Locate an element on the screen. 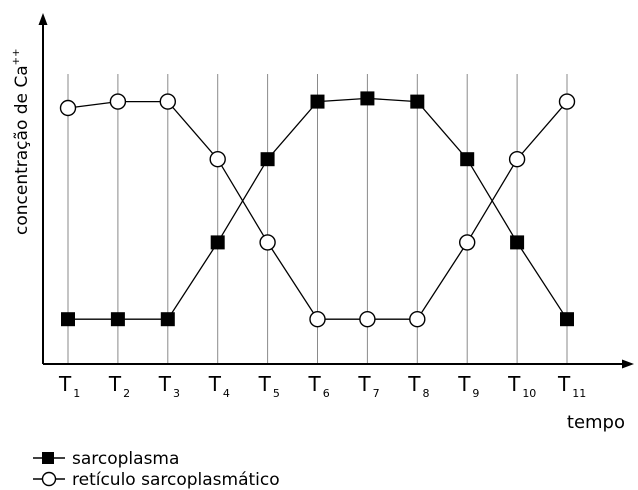 The height and width of the screenshot is (490, 638). legend: sarcoplasma retículo sarcoplasmático is located at coordinates (156, 469).